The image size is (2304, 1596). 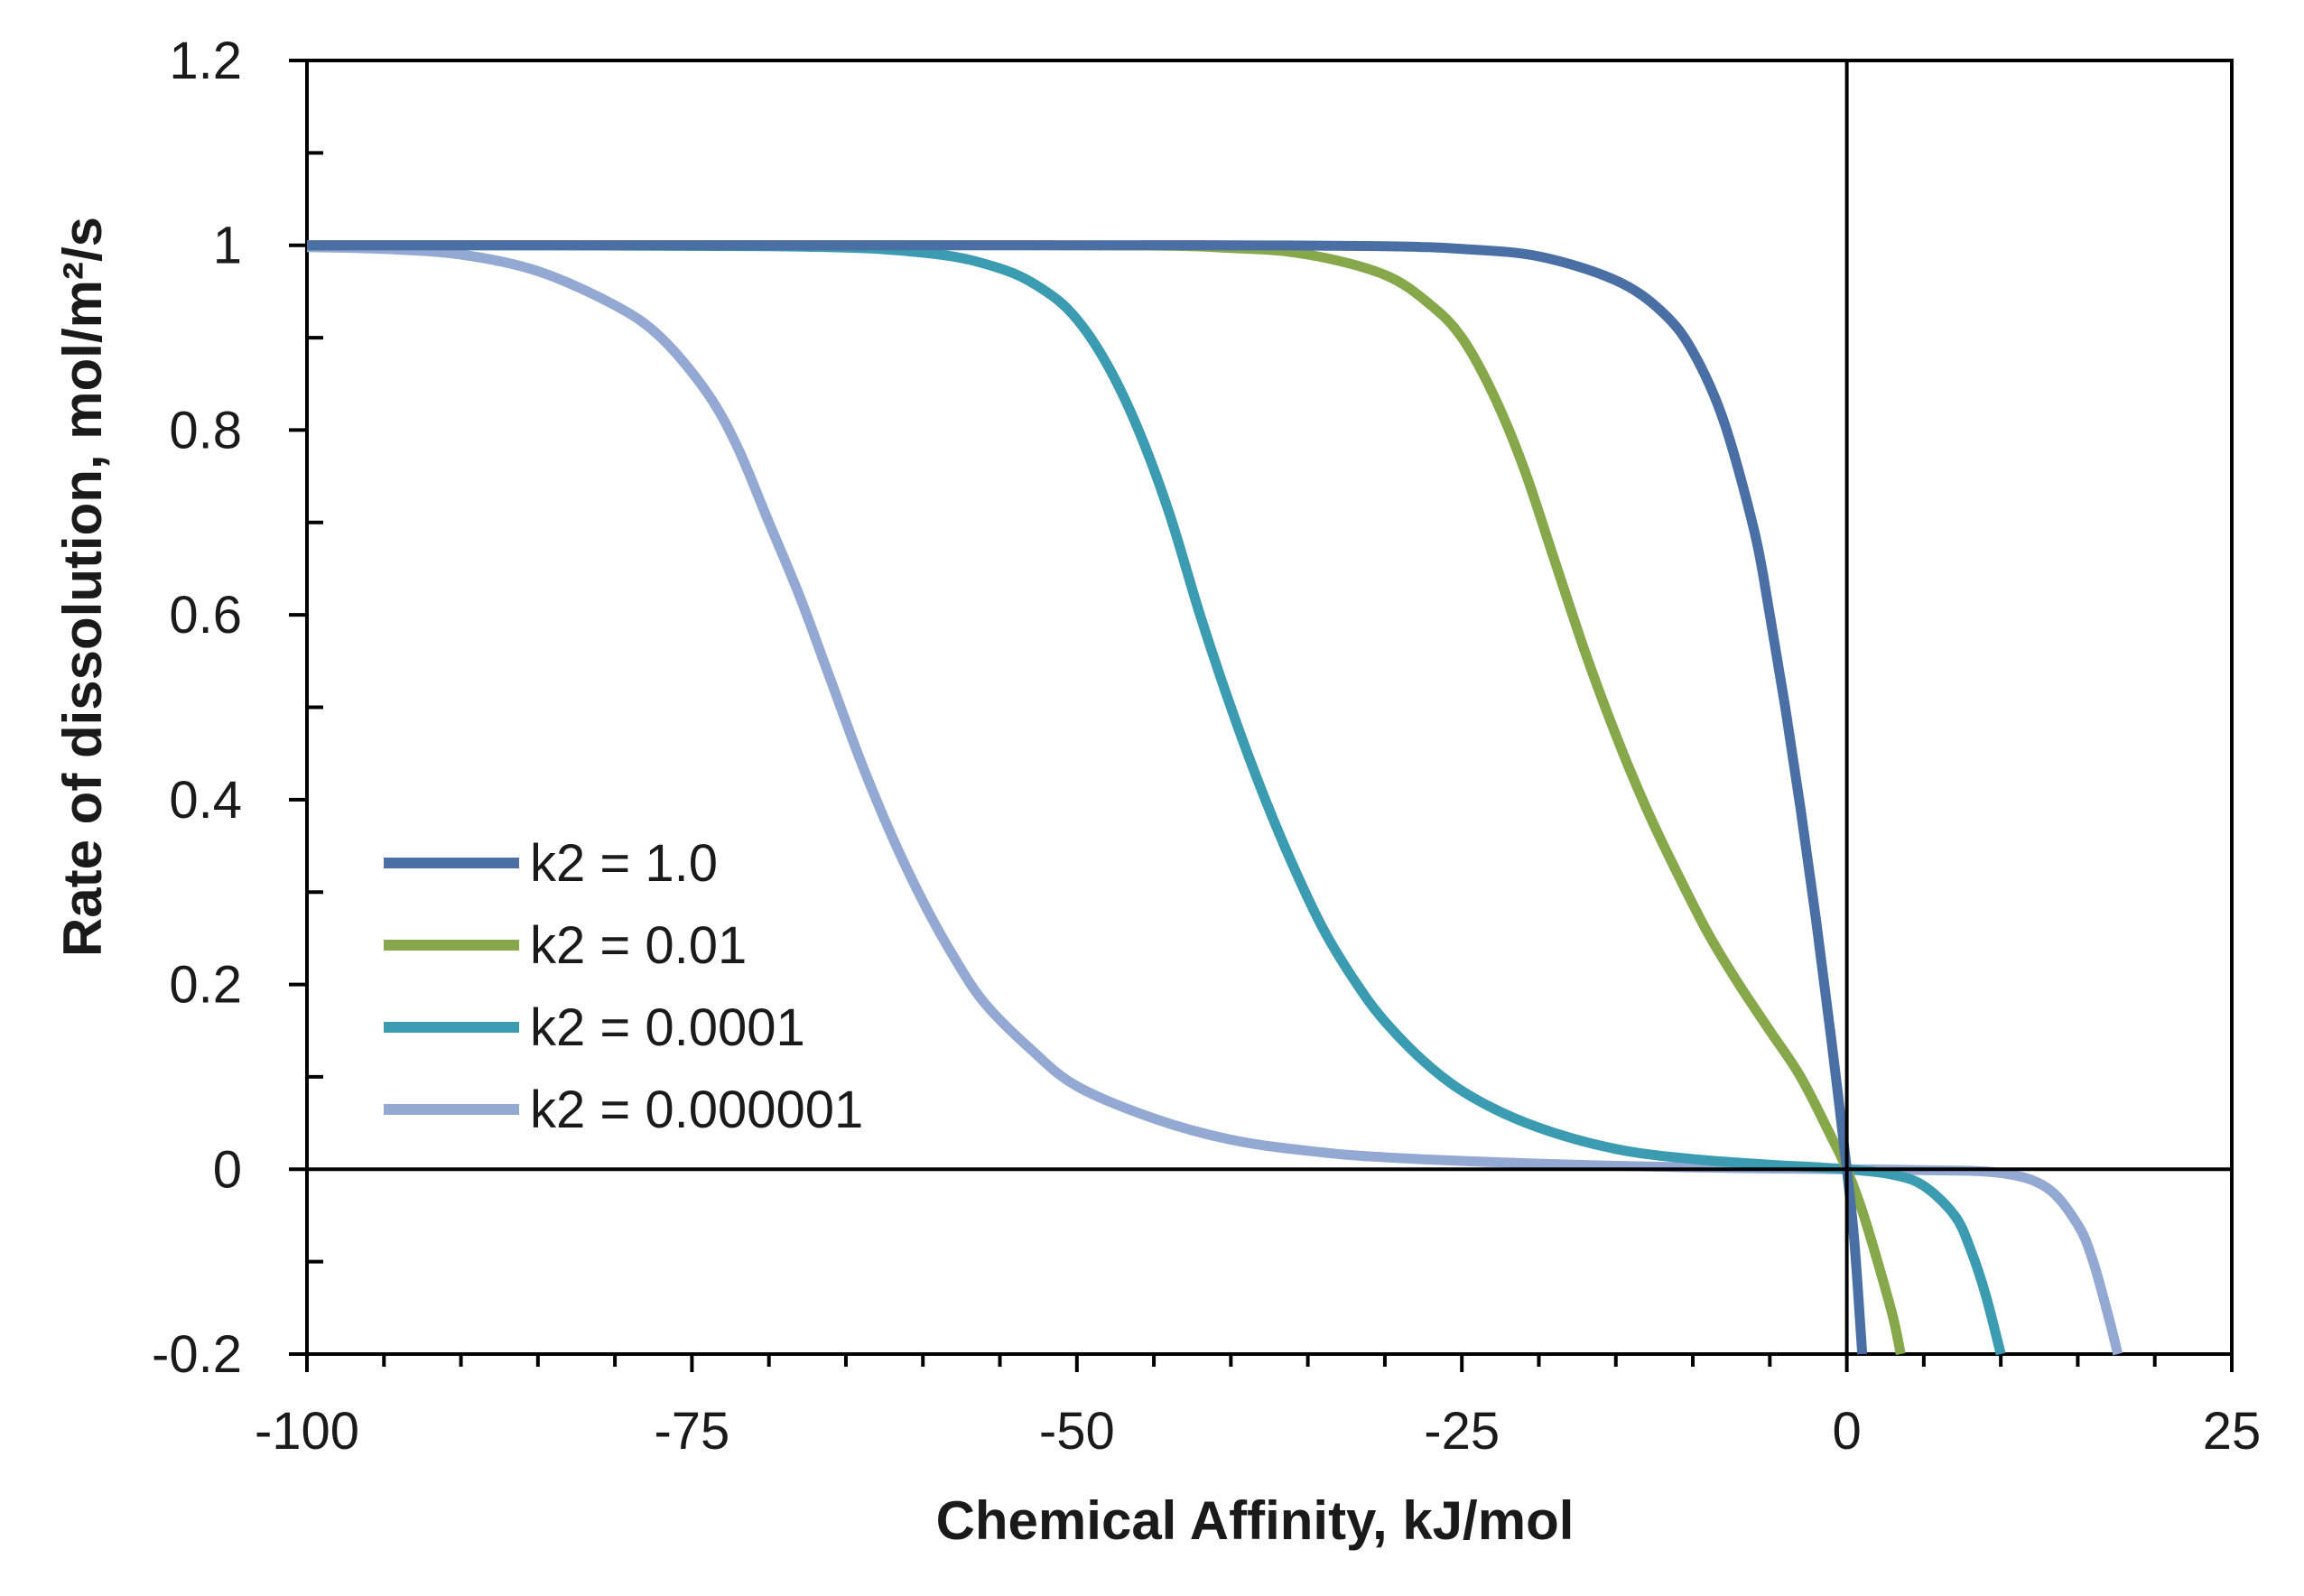 I want to click on x-tick-label: -100, so click(x=307, y=1432).